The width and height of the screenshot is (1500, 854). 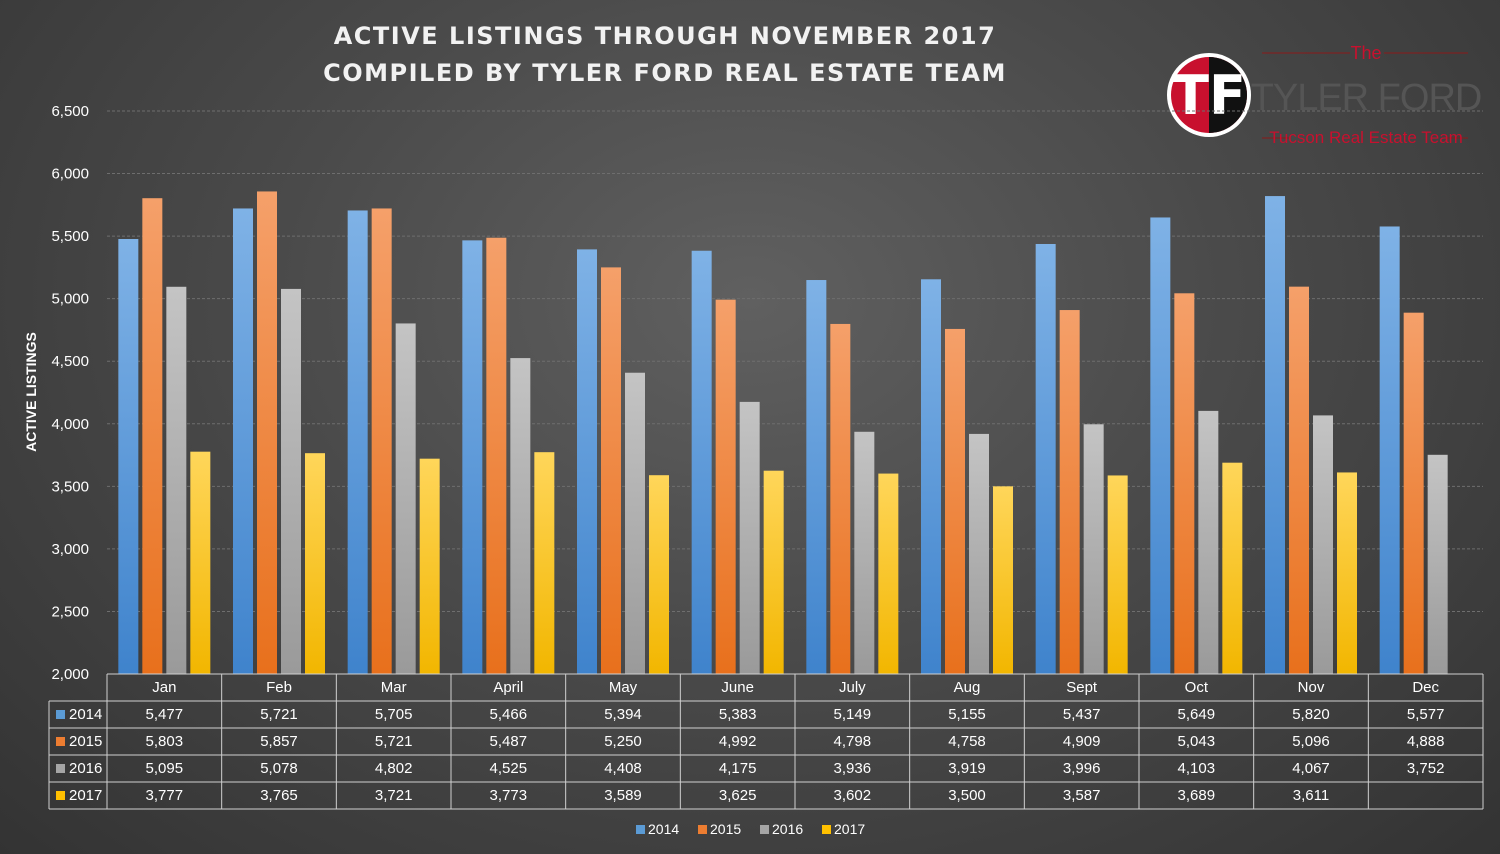 I want to click on bar-2014-april, so click(x=472, y=457).